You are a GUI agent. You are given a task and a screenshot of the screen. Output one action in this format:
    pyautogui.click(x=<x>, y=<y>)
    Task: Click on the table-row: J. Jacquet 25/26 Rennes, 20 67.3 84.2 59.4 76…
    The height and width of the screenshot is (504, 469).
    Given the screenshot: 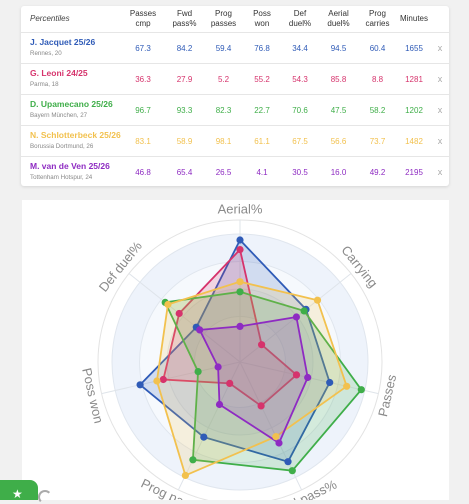 What is the action you would take?
    pyautogui.click(x=235, y=48)
    